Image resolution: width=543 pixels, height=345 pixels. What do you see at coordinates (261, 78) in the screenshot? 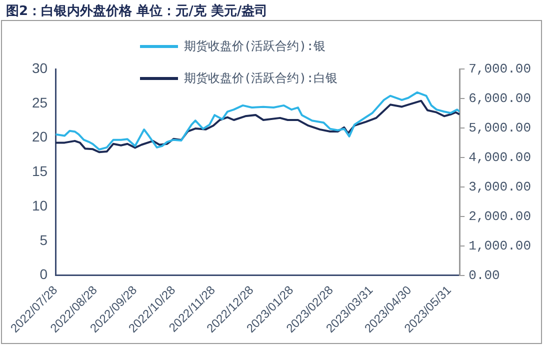
I see `legend-label: 期货收盘价(活跃合约):白银` at bounding box center [261, 78].